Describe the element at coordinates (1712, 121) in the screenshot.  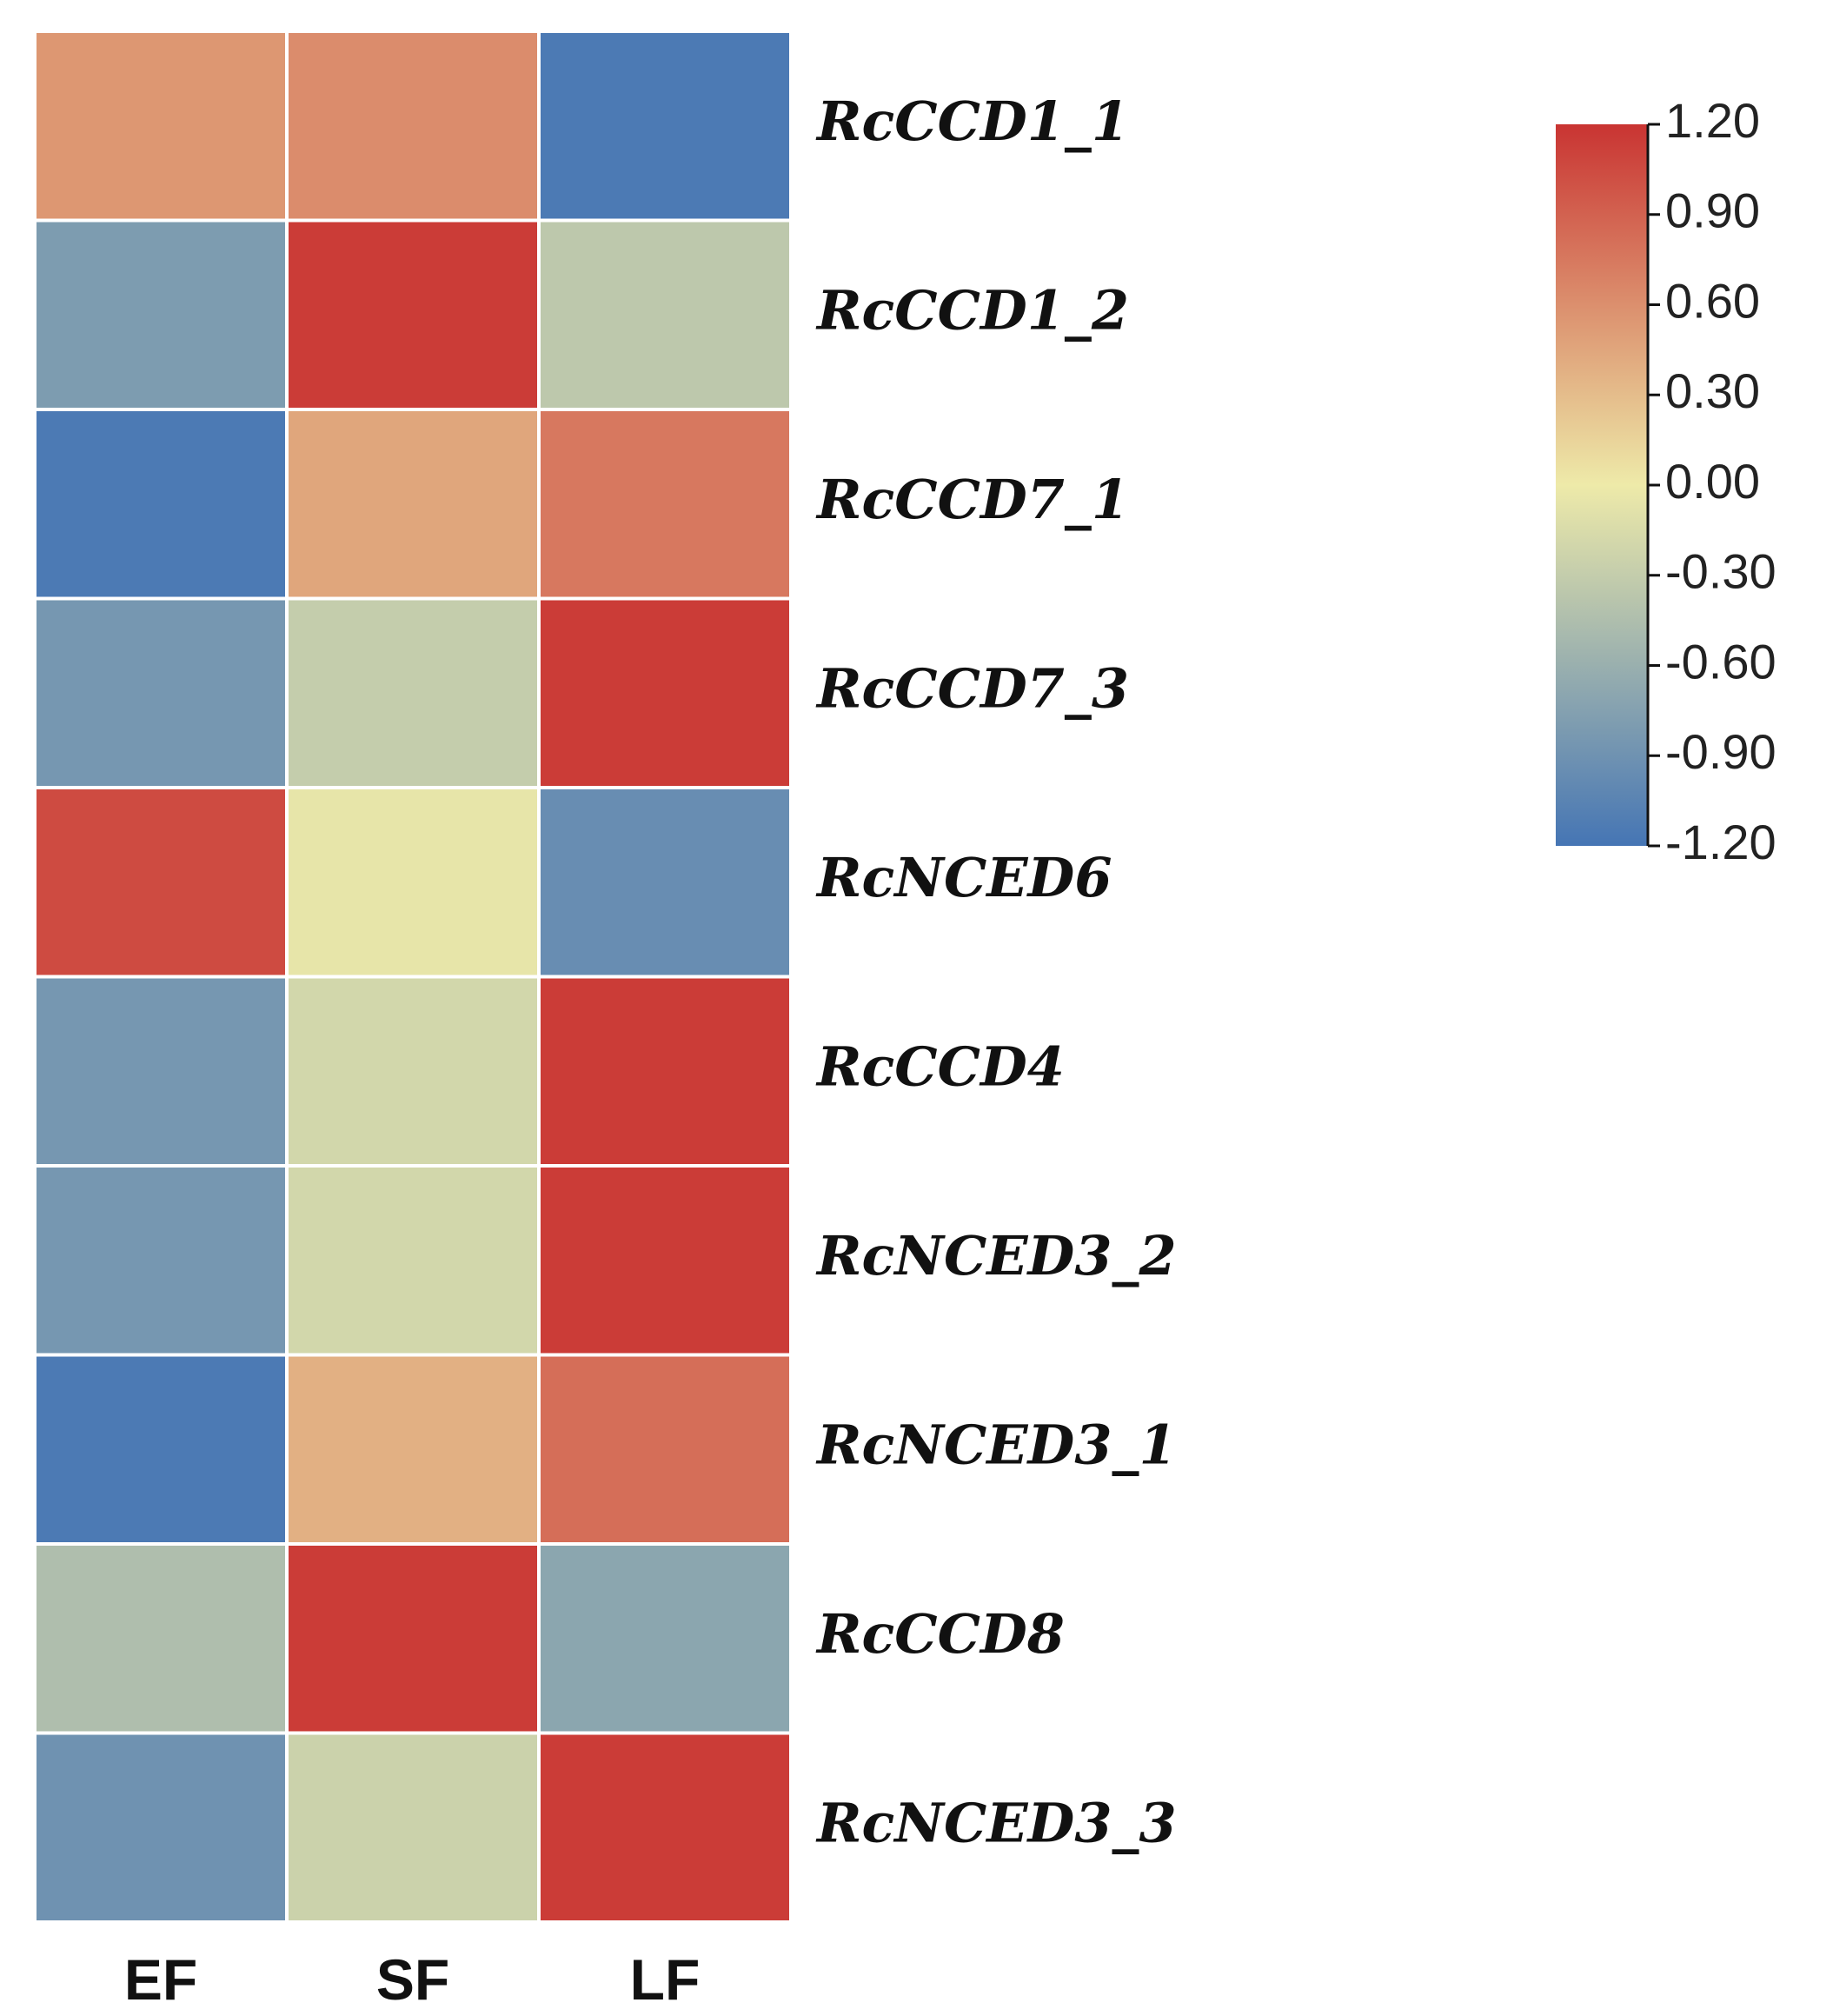
I see `colorbar-tick-label: 1.20` at that location.